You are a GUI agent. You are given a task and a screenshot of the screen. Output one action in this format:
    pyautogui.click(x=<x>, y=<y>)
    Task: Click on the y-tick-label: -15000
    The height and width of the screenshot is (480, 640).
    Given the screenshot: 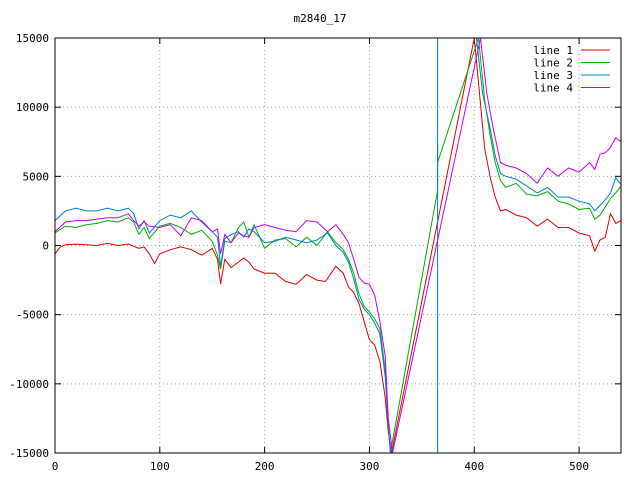 What is the action you would take?
    pyautogui.click(x=29, y=453)
    